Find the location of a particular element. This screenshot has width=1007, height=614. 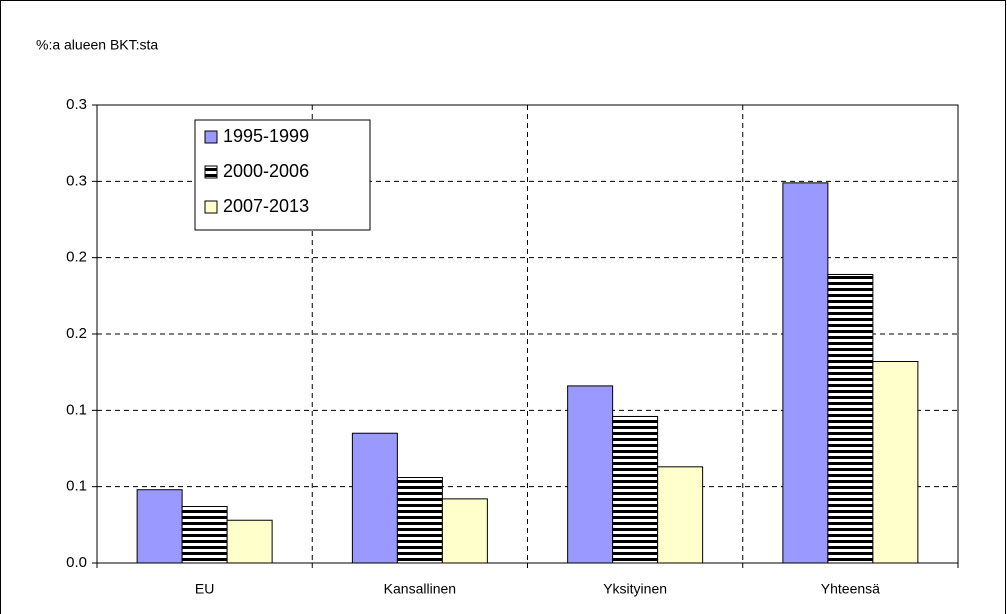

x-tick-label: EU is located at coordinates (204, 589).